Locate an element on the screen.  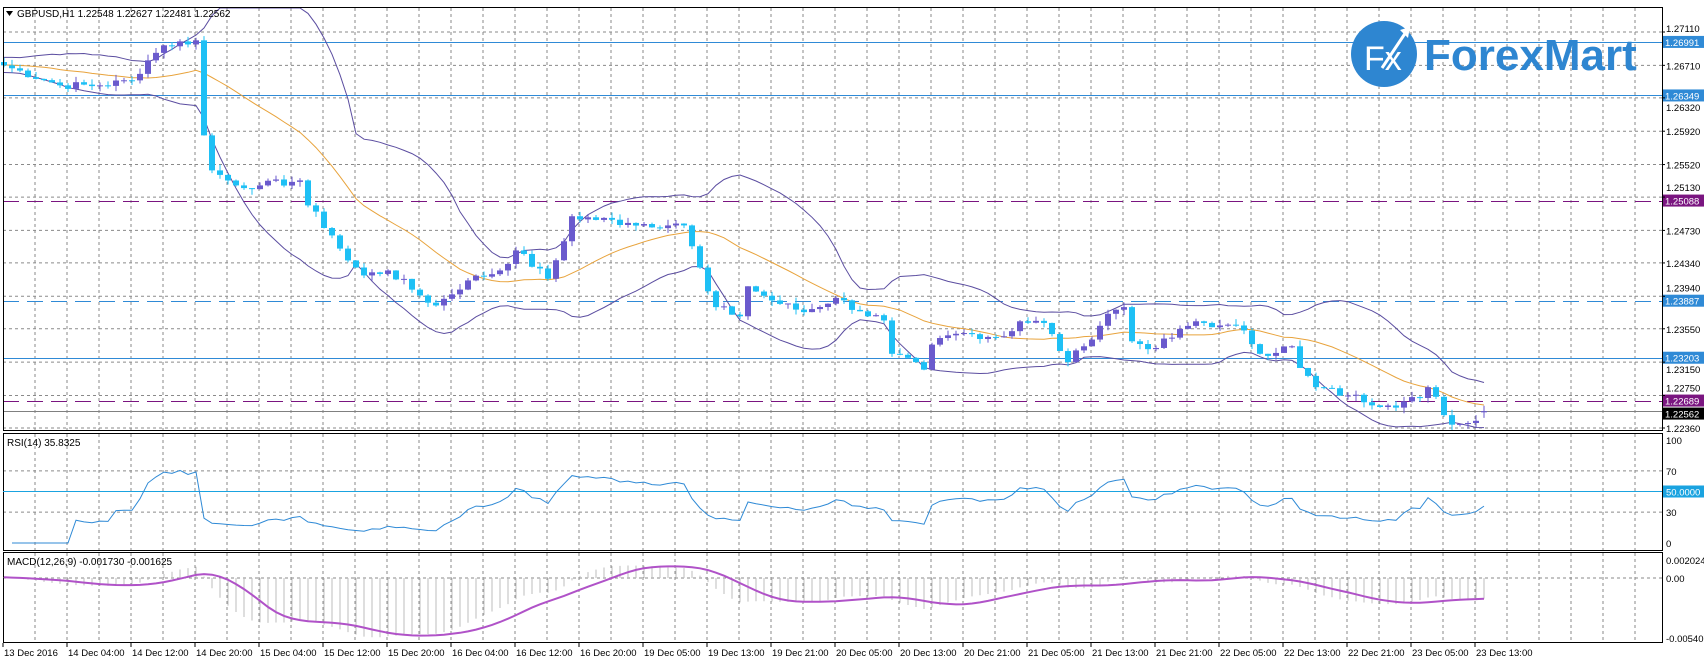
level-price-label-box is located at coordinates (1683, 400).